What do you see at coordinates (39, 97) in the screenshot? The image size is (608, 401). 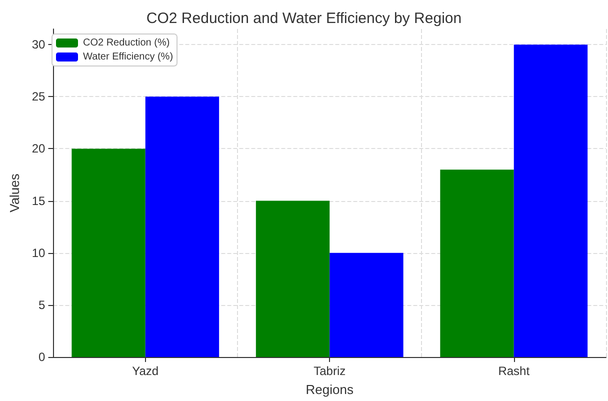 I see `y-tick-label: 25` at bounding box center [39, 97].